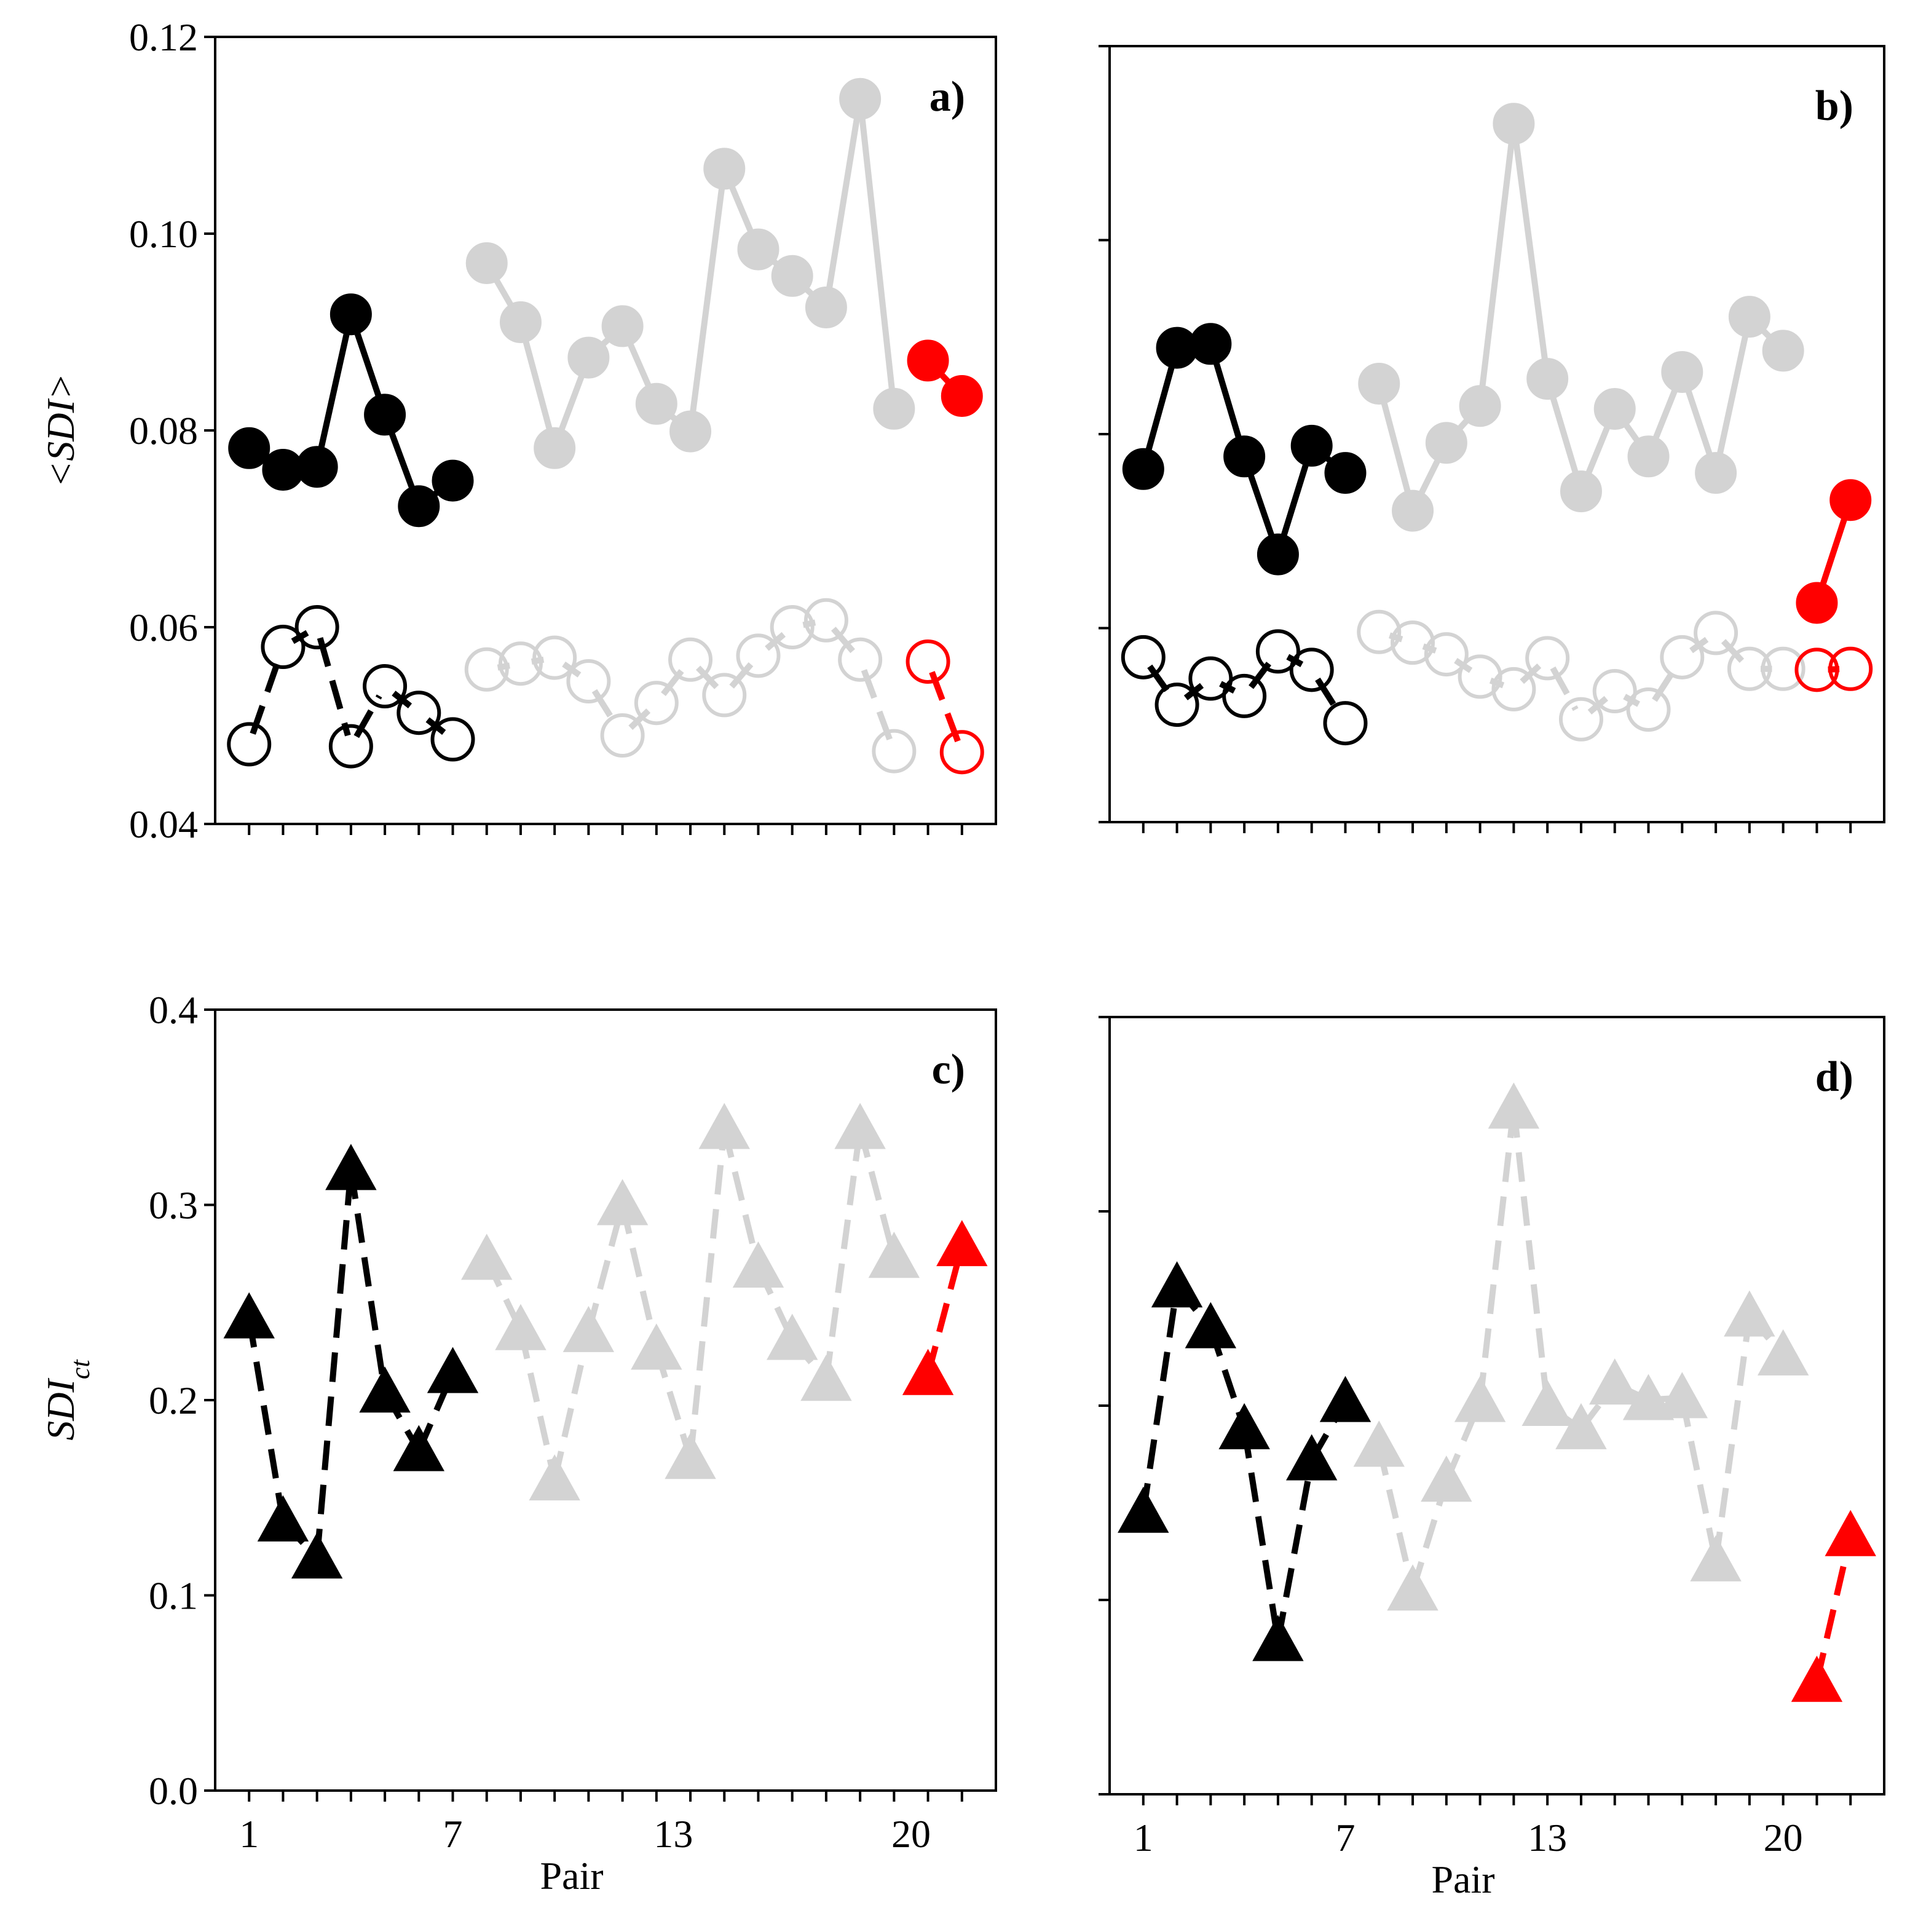 The height and width of the screenshot is (1932, 1918). Describe the element at coordinates (174, 1791) in the screenshot. I see `y-tick-label: 0.0` at that location.